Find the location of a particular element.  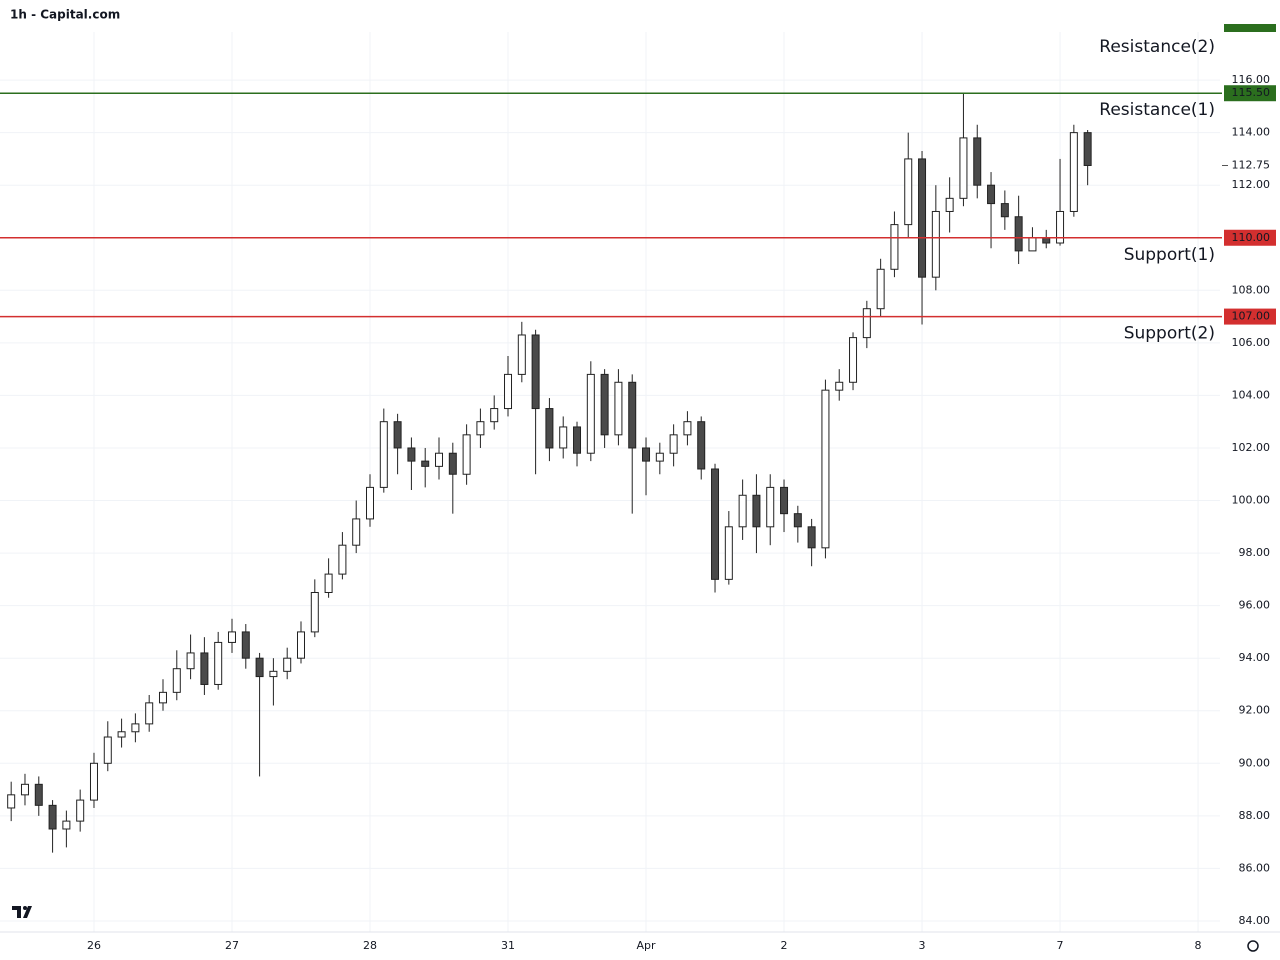

level-name: Resistance(1) is located at coordinates (1157, 110).